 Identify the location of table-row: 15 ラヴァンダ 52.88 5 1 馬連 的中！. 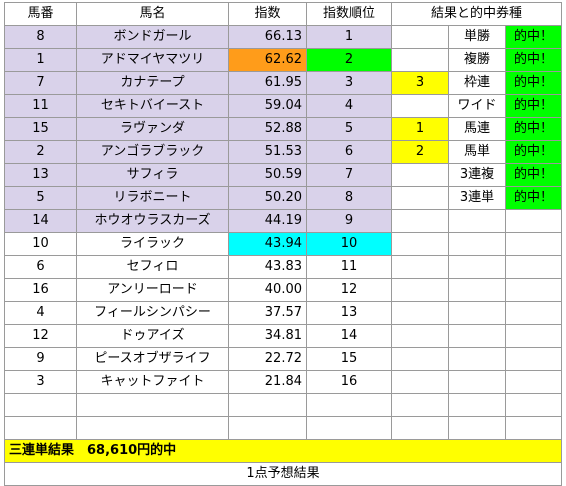
(283, 129).